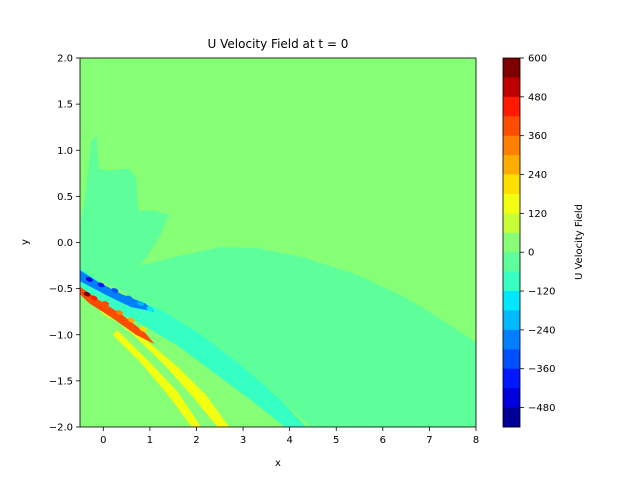 This screenshot has height=480, width=640. What do you see at coordinates (150, 440) in the screenshot?
I see `x-tick-label: 1` at bounding box center [150, 440].